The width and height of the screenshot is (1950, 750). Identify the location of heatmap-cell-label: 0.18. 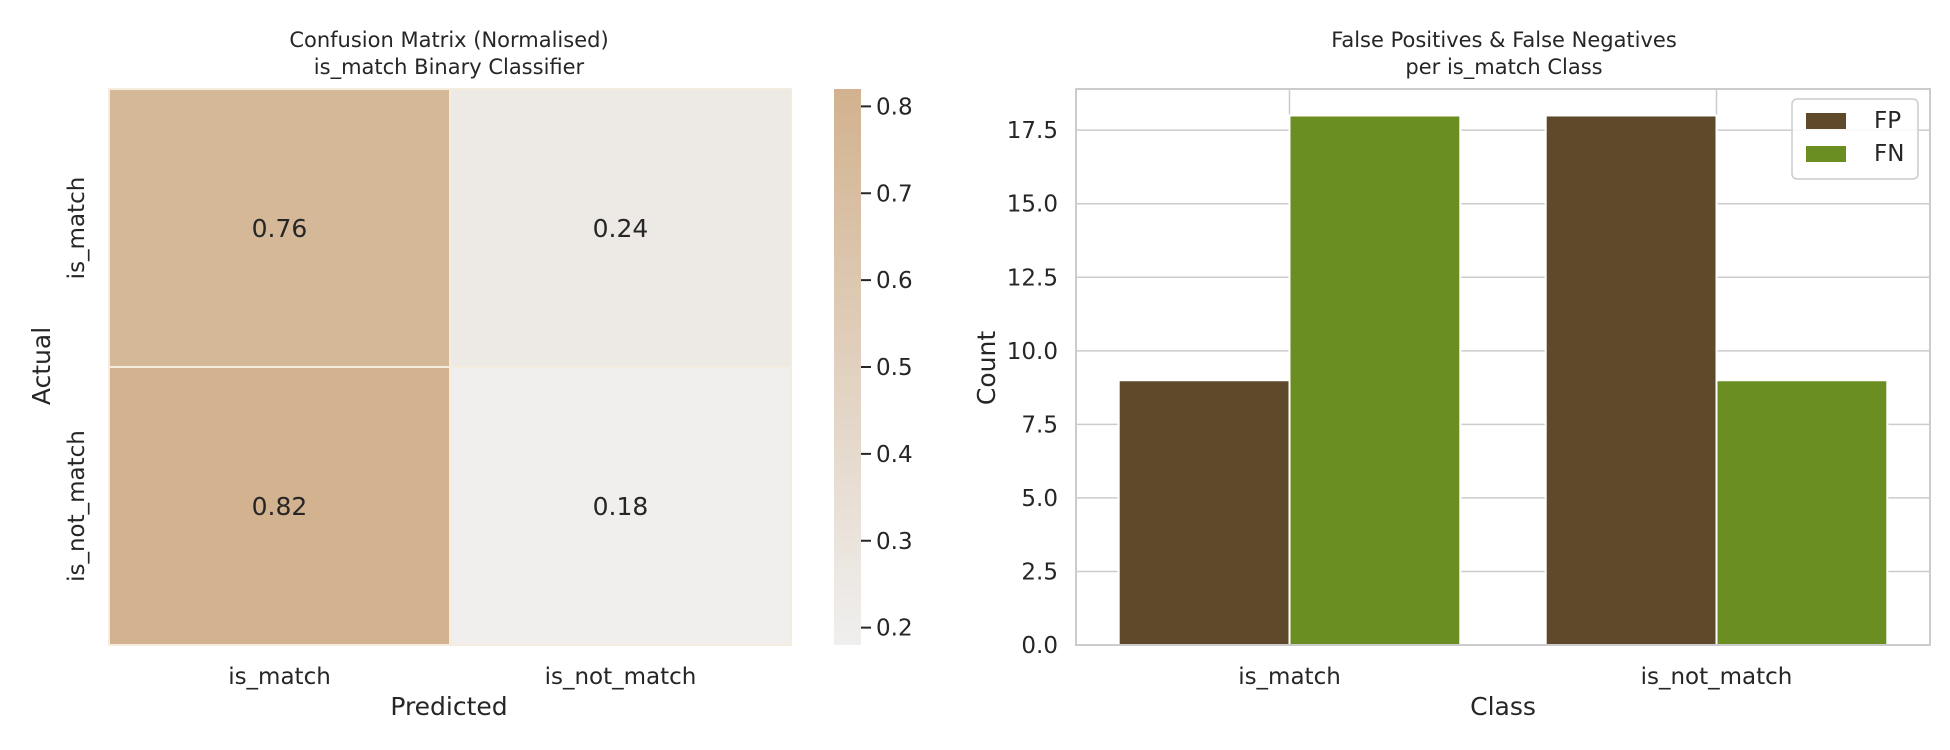
(621, 506).